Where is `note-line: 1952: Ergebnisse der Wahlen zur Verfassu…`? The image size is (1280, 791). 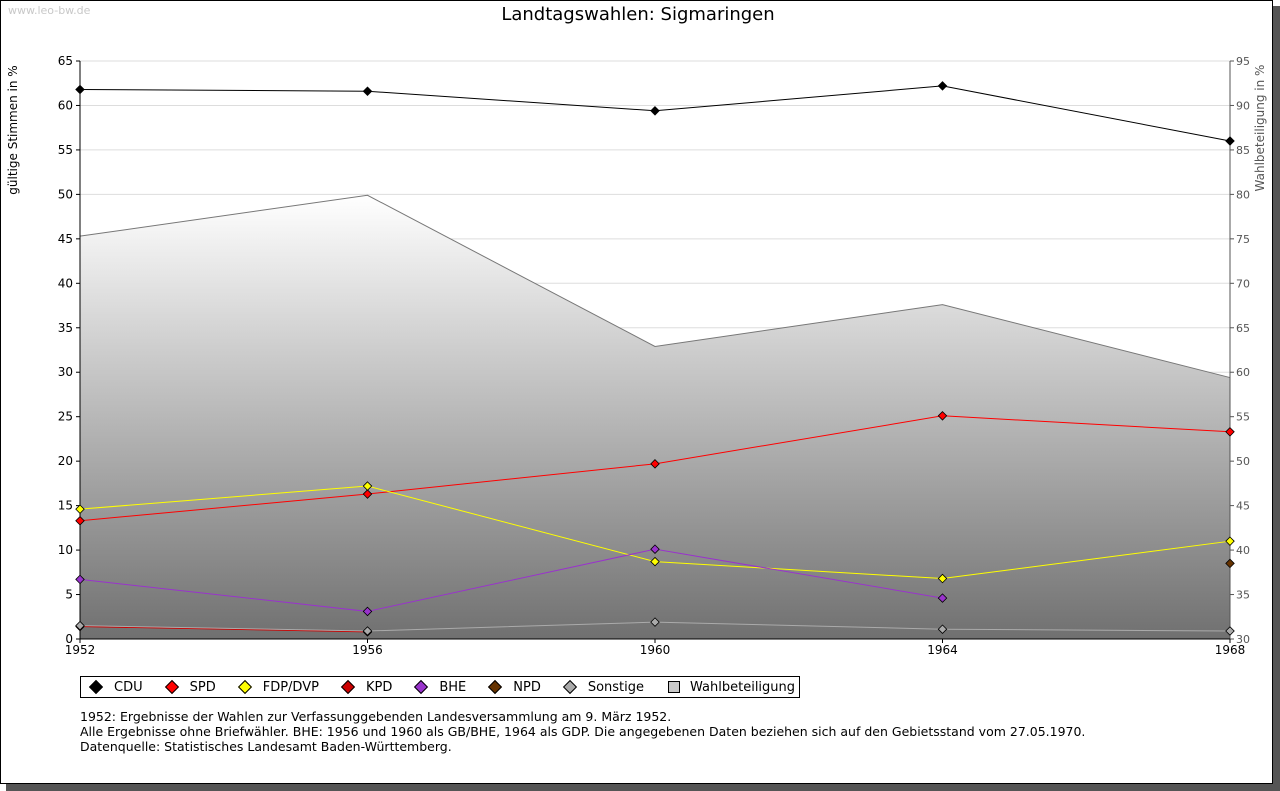
note-line: 1952: Ergebnisse der Wahlen zur Verfassu… is located at coordinates (376, 716).